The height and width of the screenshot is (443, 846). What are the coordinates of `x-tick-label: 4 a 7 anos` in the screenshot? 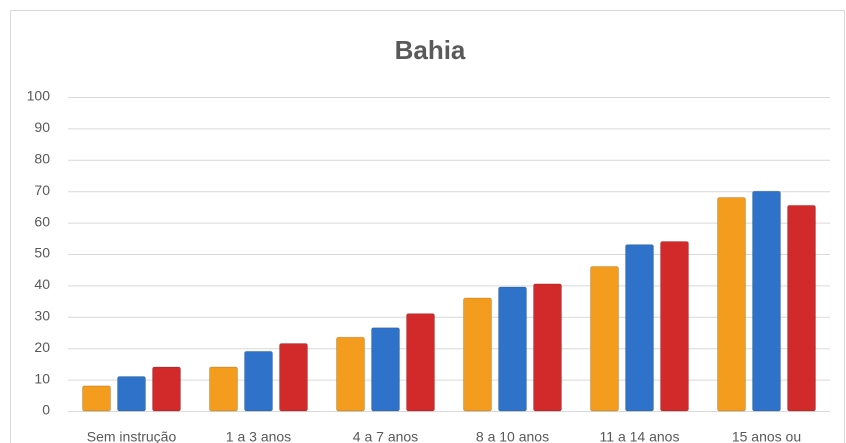 It's located at (385, 436).